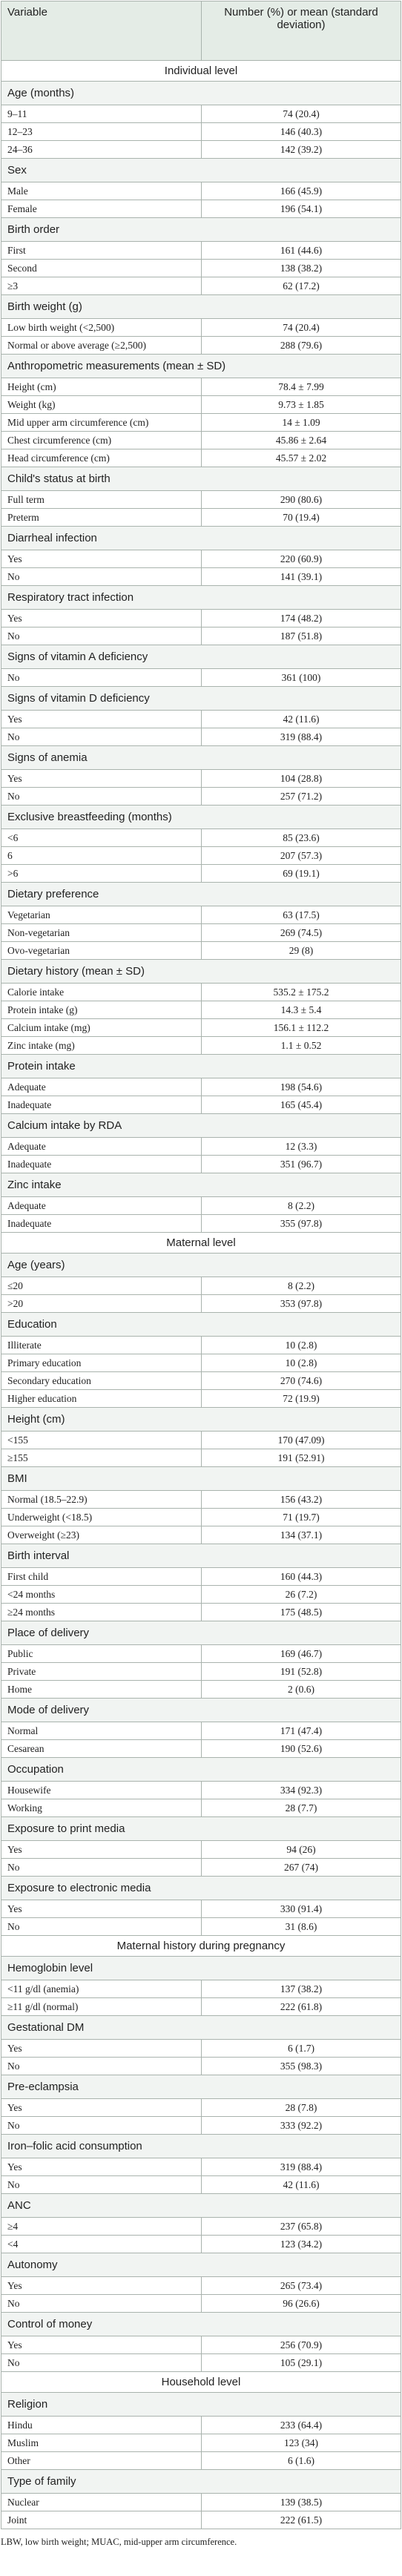 This screenshot has width=402, height=2576. Describe the element at coordinates (201, 404) in the screenshot. I see `data-row: Weight (kg) 9.73 ± 1.85` at that location.